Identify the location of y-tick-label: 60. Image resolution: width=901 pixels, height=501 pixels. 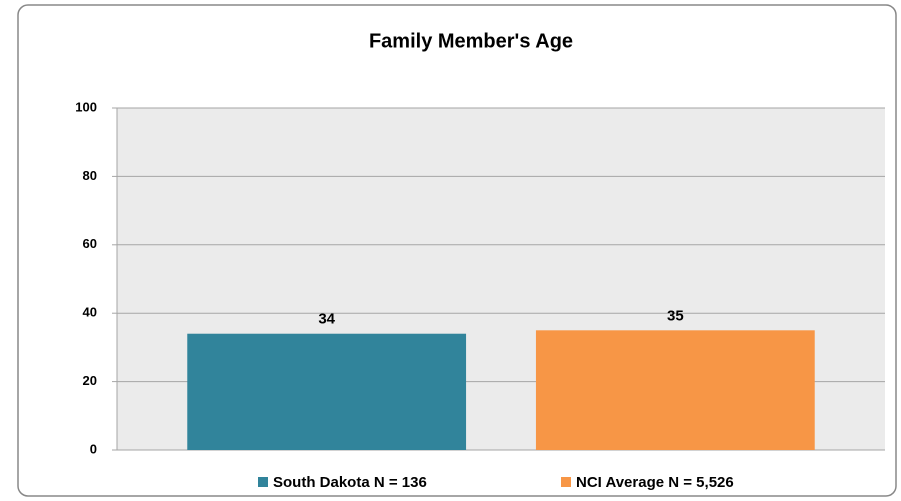
(90, 243).